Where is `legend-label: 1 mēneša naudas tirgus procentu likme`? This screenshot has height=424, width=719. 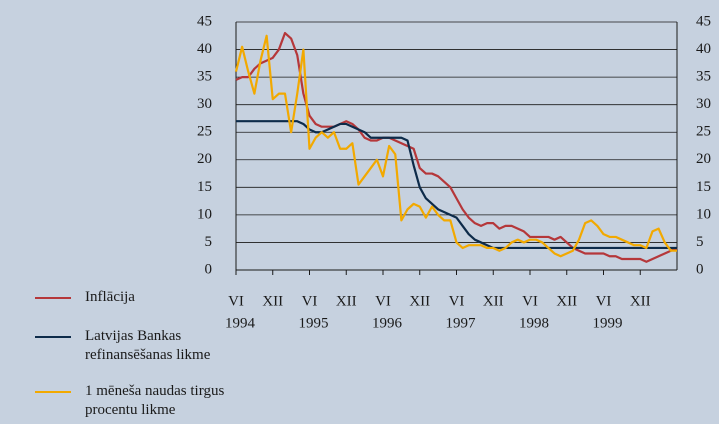
legend-label: 1 mēneša naudas tirgus procentu likme is located at coordinates (155, 400).